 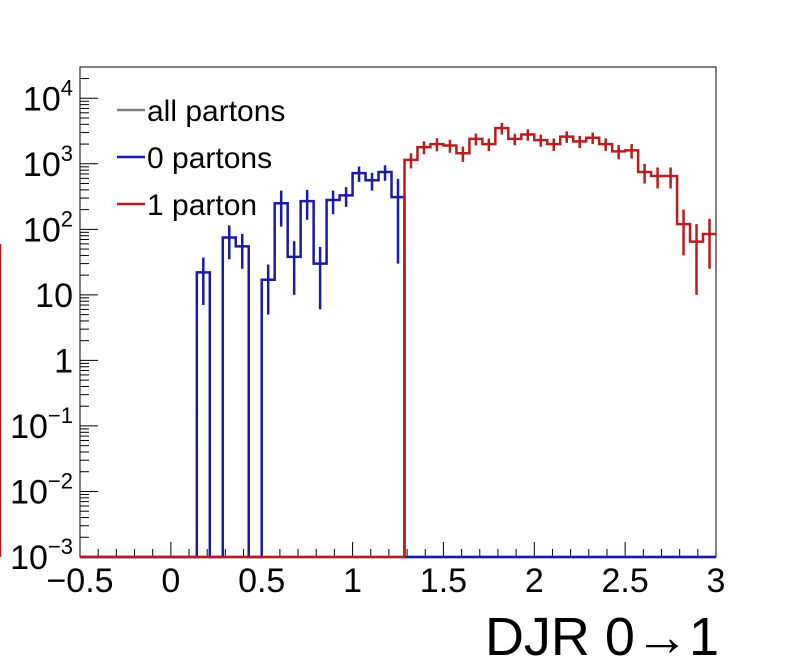 I want to click on x-axis-title: DJR 0→1, so click(x=602, y=637).